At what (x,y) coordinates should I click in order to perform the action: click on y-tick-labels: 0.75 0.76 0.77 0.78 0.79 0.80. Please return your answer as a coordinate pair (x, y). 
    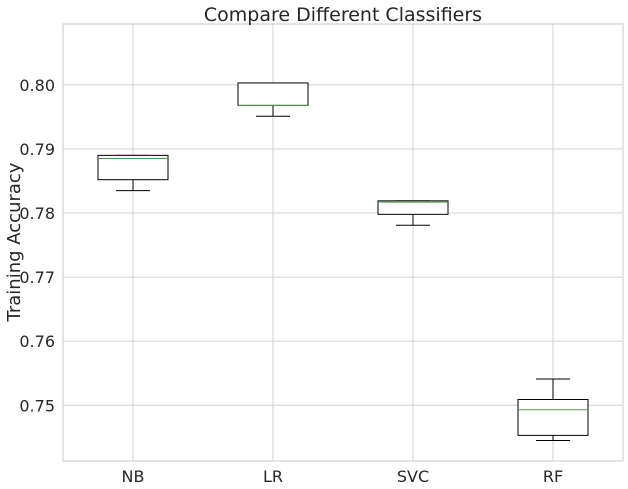
    Looking at the image, I should click on (37, 245).